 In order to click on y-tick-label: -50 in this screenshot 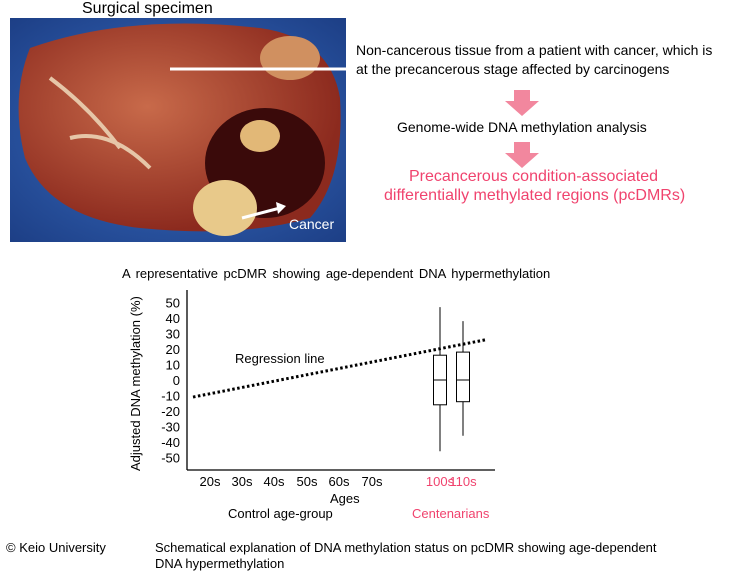, I will do `click(170, 458)`.